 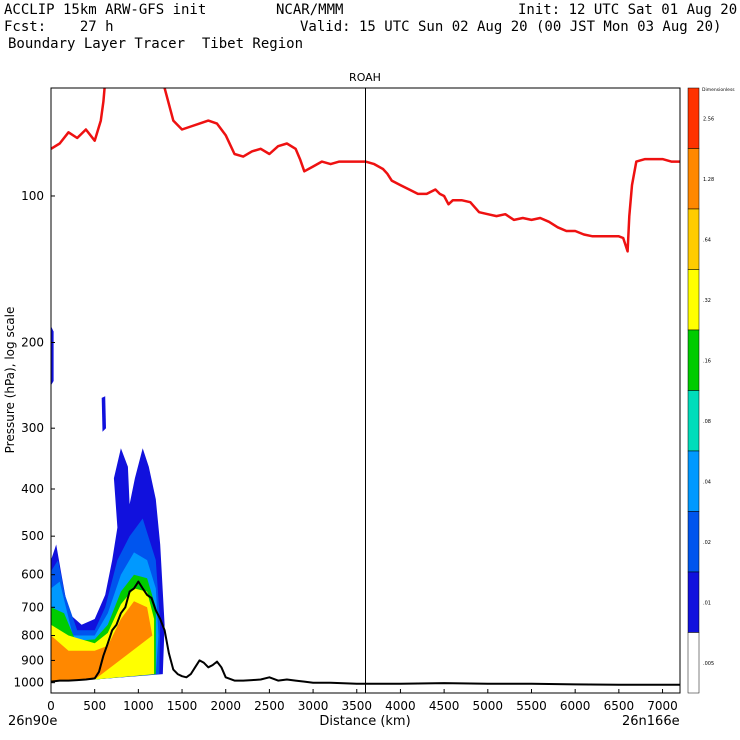 What do you see at coordinates (628, 10) in the screenshot?
I see `header-init-time: Init: 12 UTC Sat 01 Aug 20` at bounding box center [628, 10].